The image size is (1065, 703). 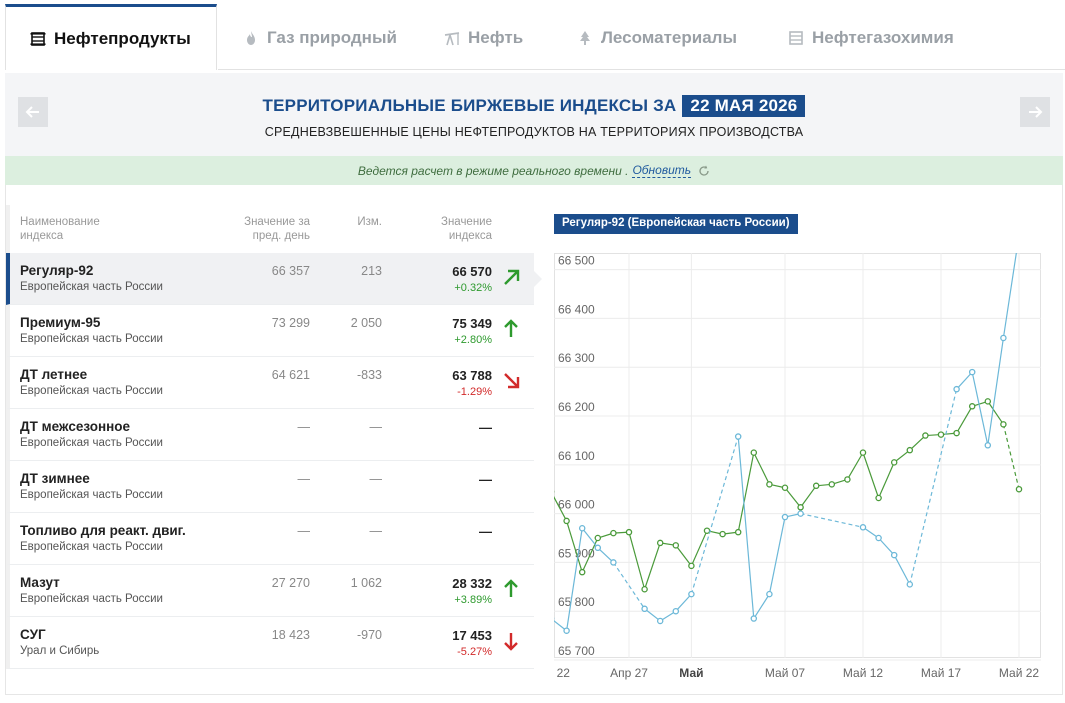 What do you see at coordinates (538, 279) in the screenshot?
I see `selection-pointer` at bounding box center [538, 279].